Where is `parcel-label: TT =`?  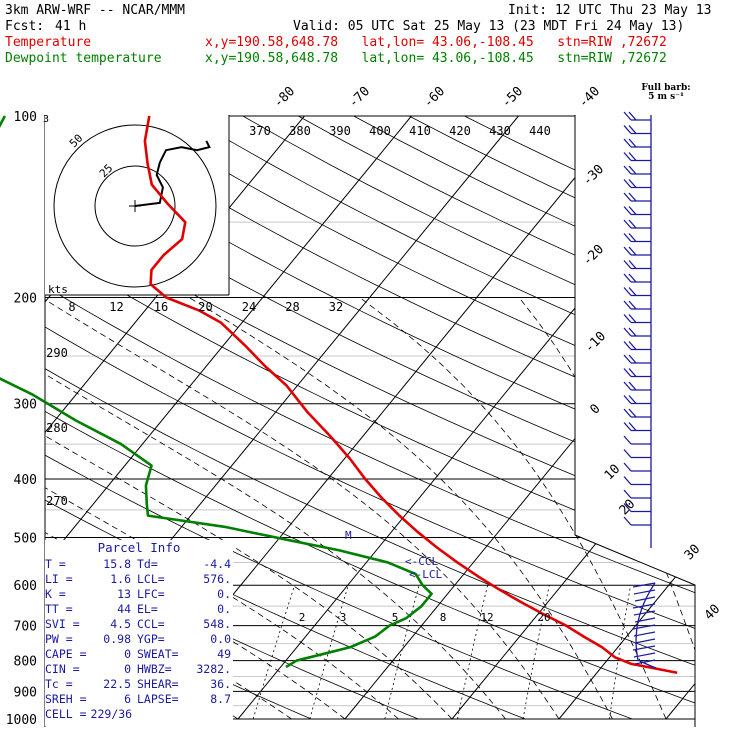
parcel-label: TT = is located at coordinates (59, 609).